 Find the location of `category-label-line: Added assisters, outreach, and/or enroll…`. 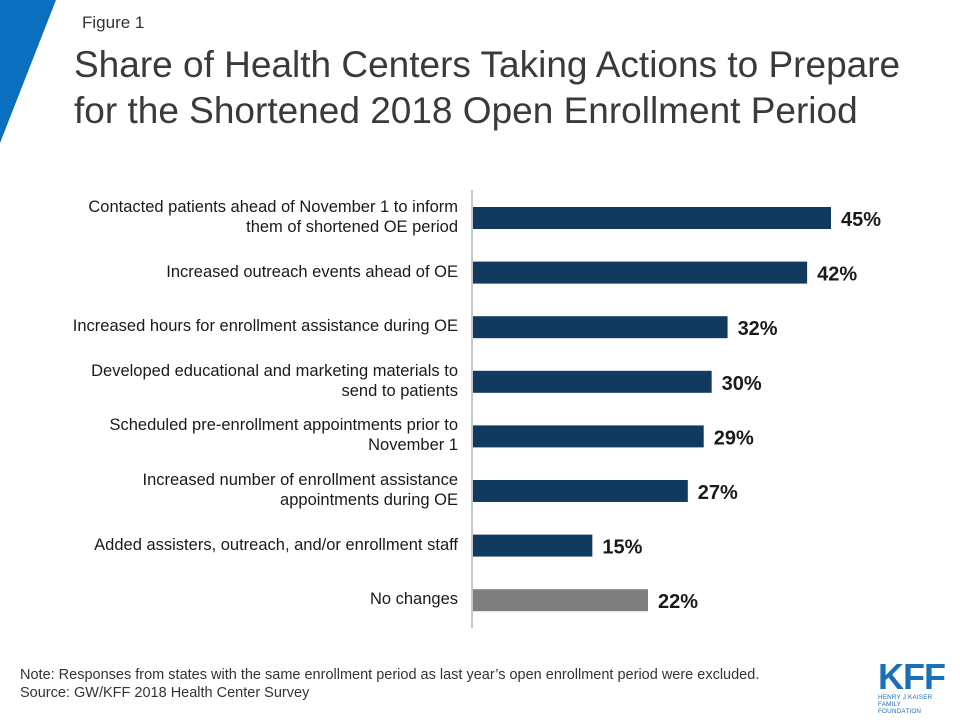

category-label-line: Added assisters, outreach, and/or enroll… is located at coordinates (276, 544).